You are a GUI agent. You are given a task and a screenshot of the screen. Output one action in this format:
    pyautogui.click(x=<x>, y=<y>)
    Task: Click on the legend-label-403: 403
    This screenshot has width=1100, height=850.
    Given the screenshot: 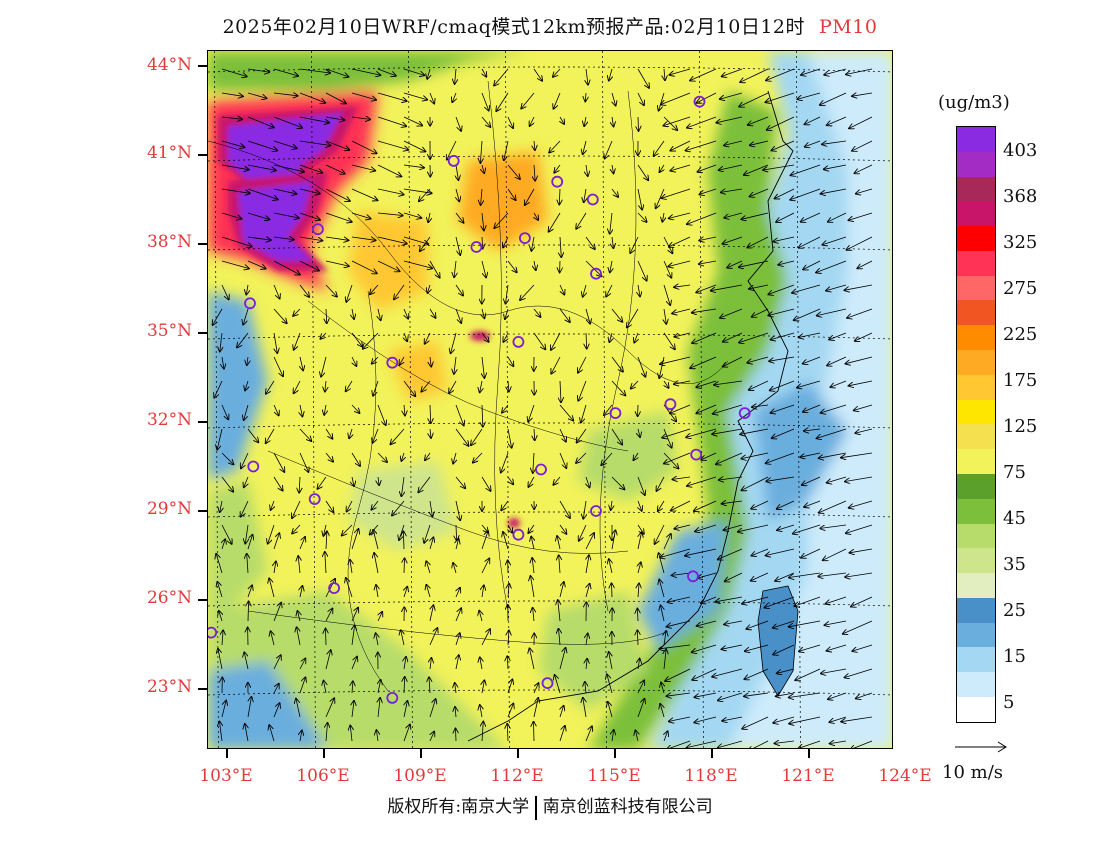 What is the action you would take?
    pyautogui.click(x=1020, y=150)
    